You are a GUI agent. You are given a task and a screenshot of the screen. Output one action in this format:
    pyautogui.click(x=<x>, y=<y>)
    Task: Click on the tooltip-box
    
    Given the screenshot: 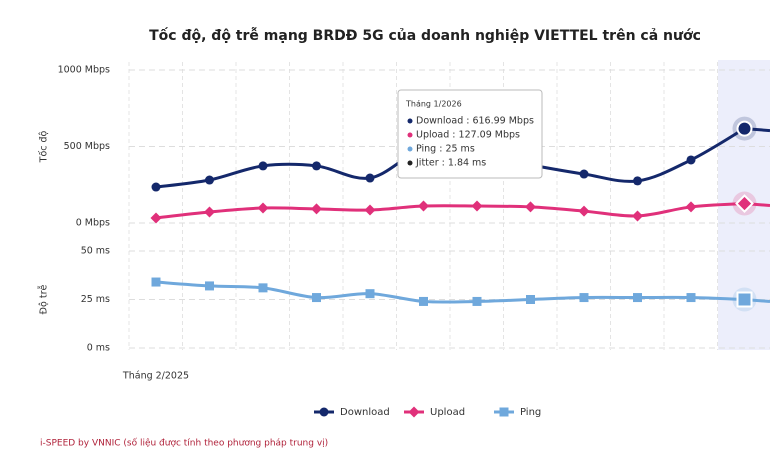 What is the action you would take?
    pyautogui.click(x=470, y=134)
    